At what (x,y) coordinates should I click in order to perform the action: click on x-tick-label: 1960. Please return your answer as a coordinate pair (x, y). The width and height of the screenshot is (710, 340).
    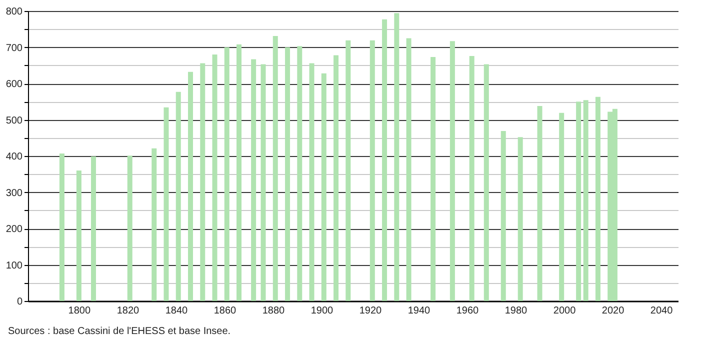
    Looking at the image, I should click on (468, 311).